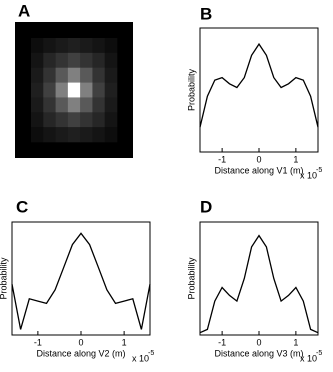 Image resolution: width=333 pixels, height=372 pixels. What do you see at coordinates (80, 353) in the screenshot?
I see `x-axis-label: Distance along V2 (m)` at bounding box center [80, 353].